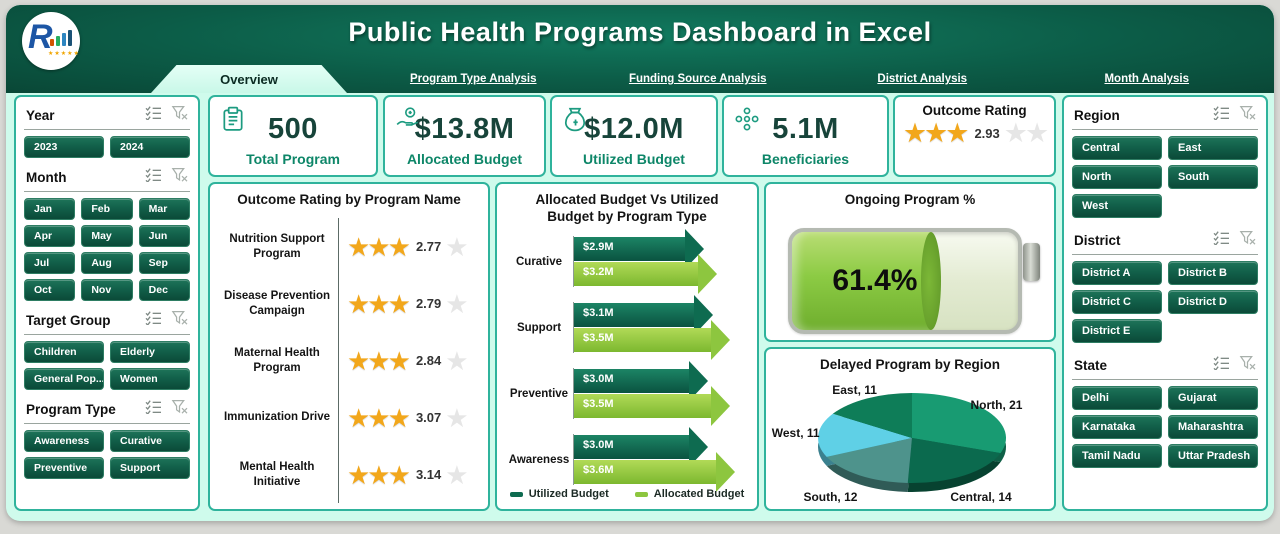 The width and height of the screenshot is (1280, 534). I want to click on slicer-item-2023: 2023, so click(64, 147).